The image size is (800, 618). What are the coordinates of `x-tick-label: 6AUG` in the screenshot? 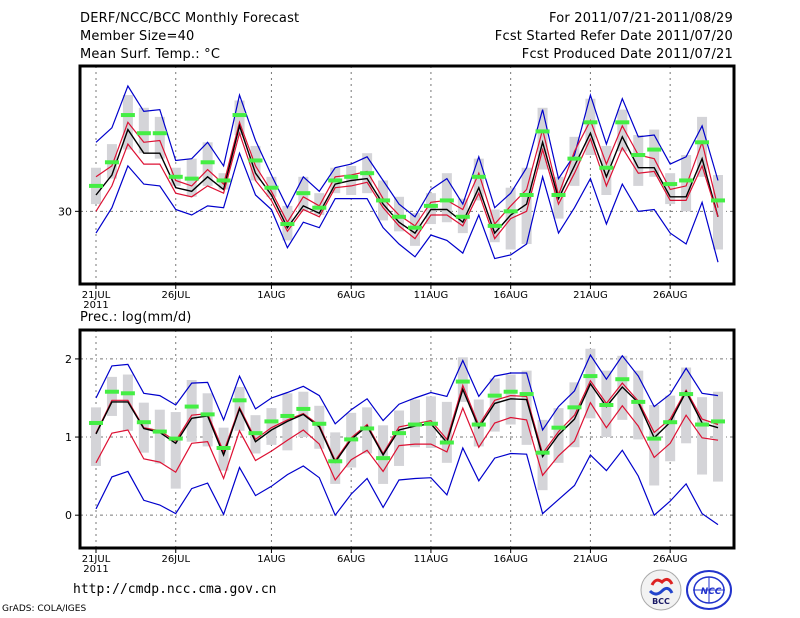 It's located at (351, 295).